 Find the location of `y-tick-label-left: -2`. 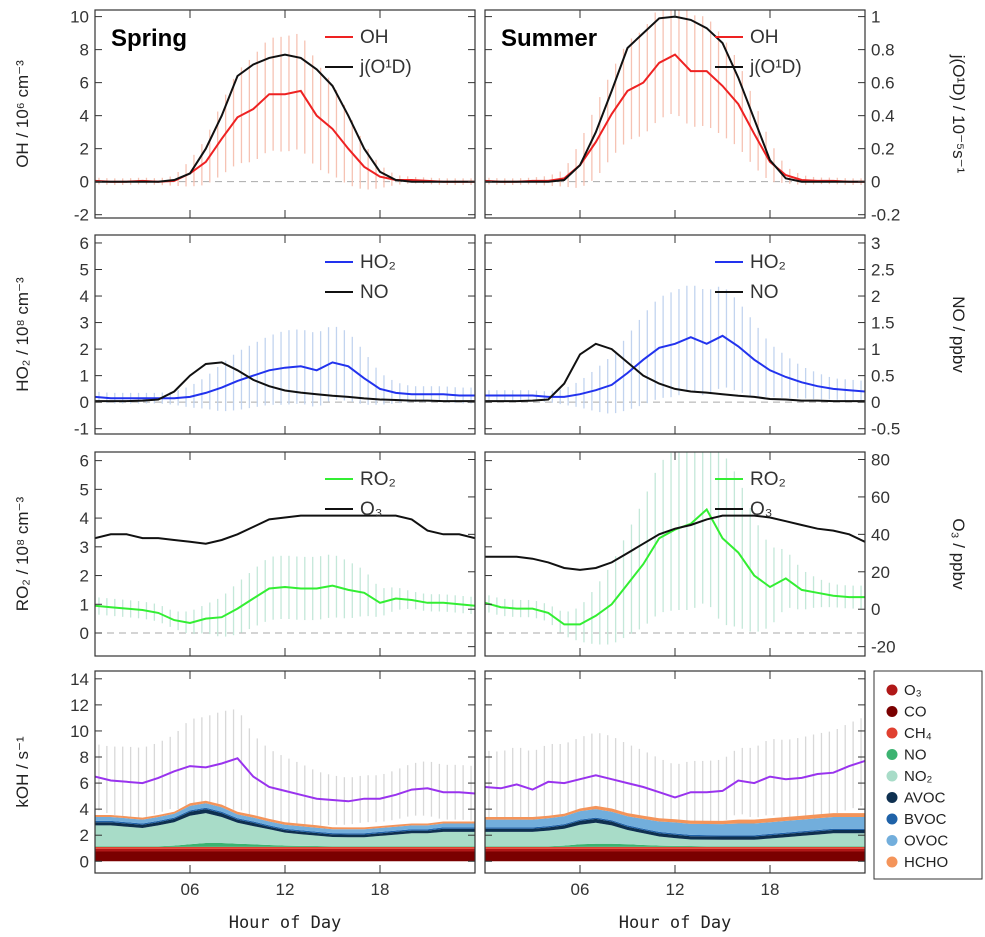

y-tick-label-left: -2 is located at coordinates (81, 215).